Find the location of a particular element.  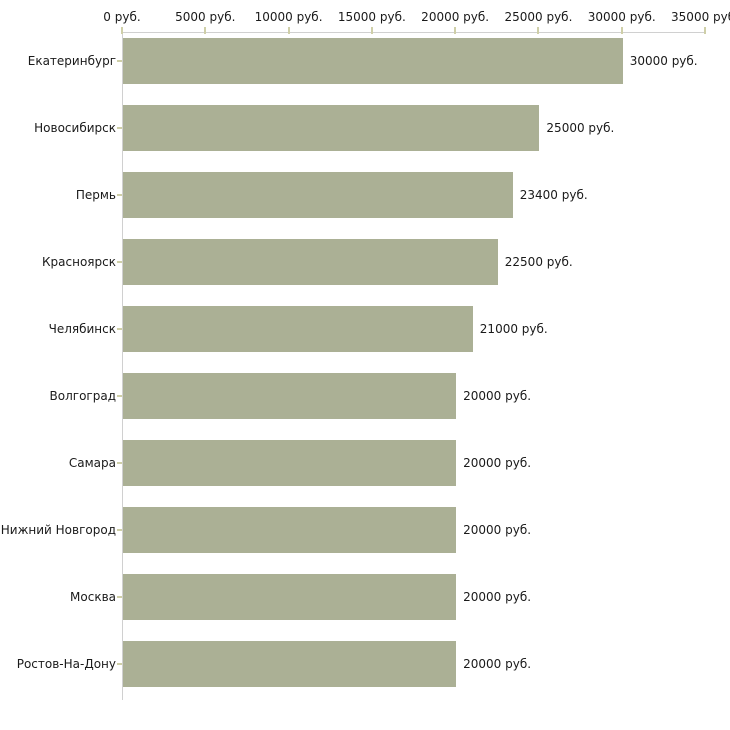

bar-Челябинск is located at coordinates (298, 329).